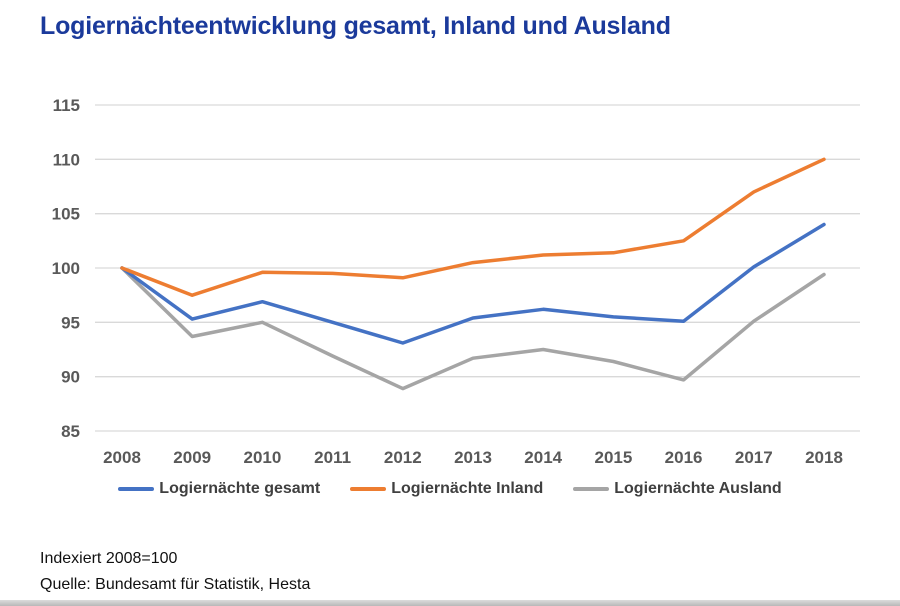 The image size is (900, 606). Describe the element at coordinates (613, 457) in the screenshot. I see `x-axis-label-2015: 2015` at that location.